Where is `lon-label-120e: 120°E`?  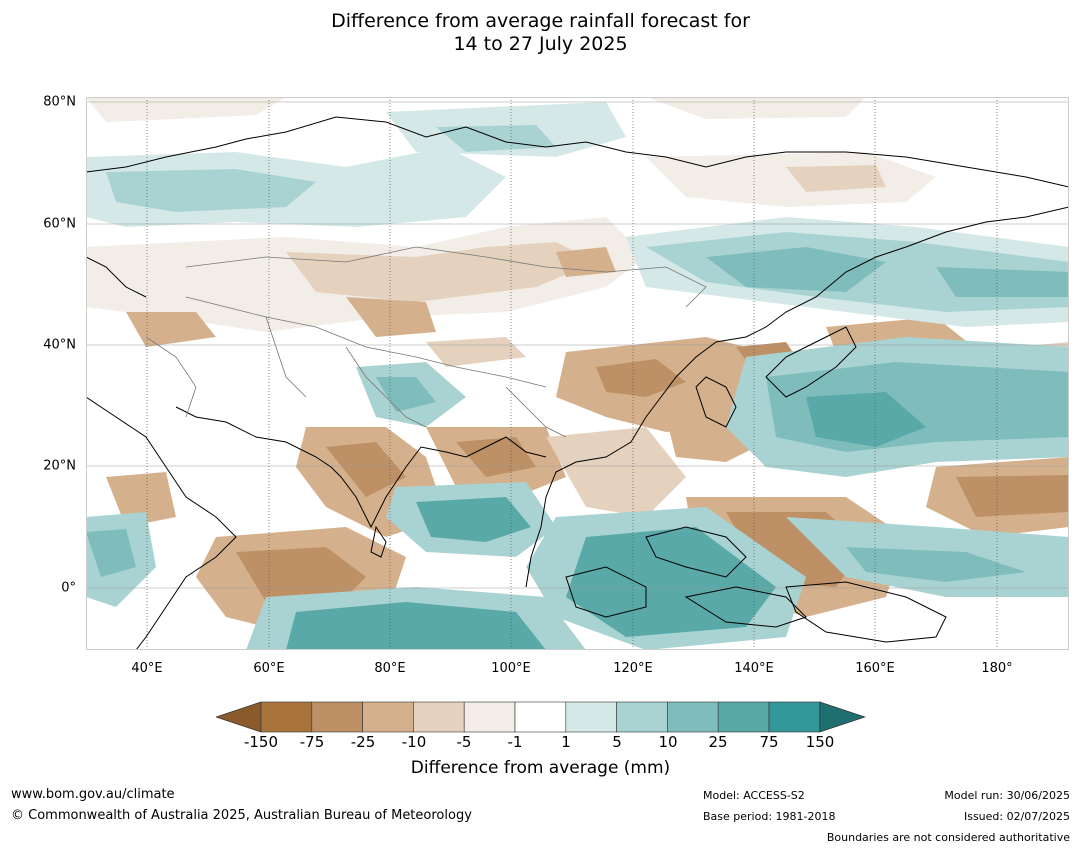 lon-label-120e: 120°E is located at coordinates (633, 668).